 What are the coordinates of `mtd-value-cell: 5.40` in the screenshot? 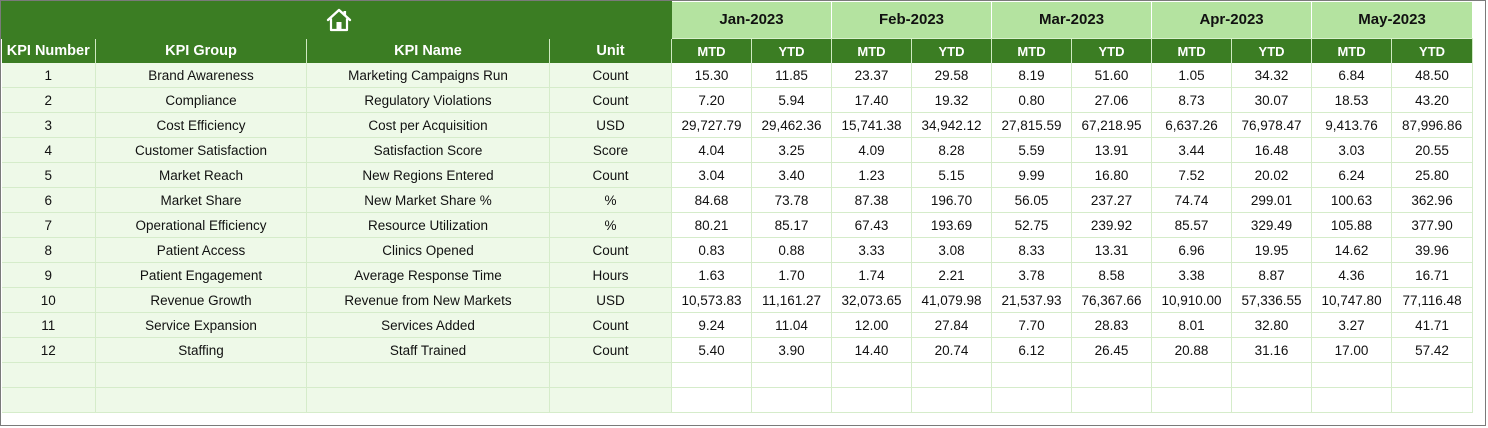 It's located at (711, 350).